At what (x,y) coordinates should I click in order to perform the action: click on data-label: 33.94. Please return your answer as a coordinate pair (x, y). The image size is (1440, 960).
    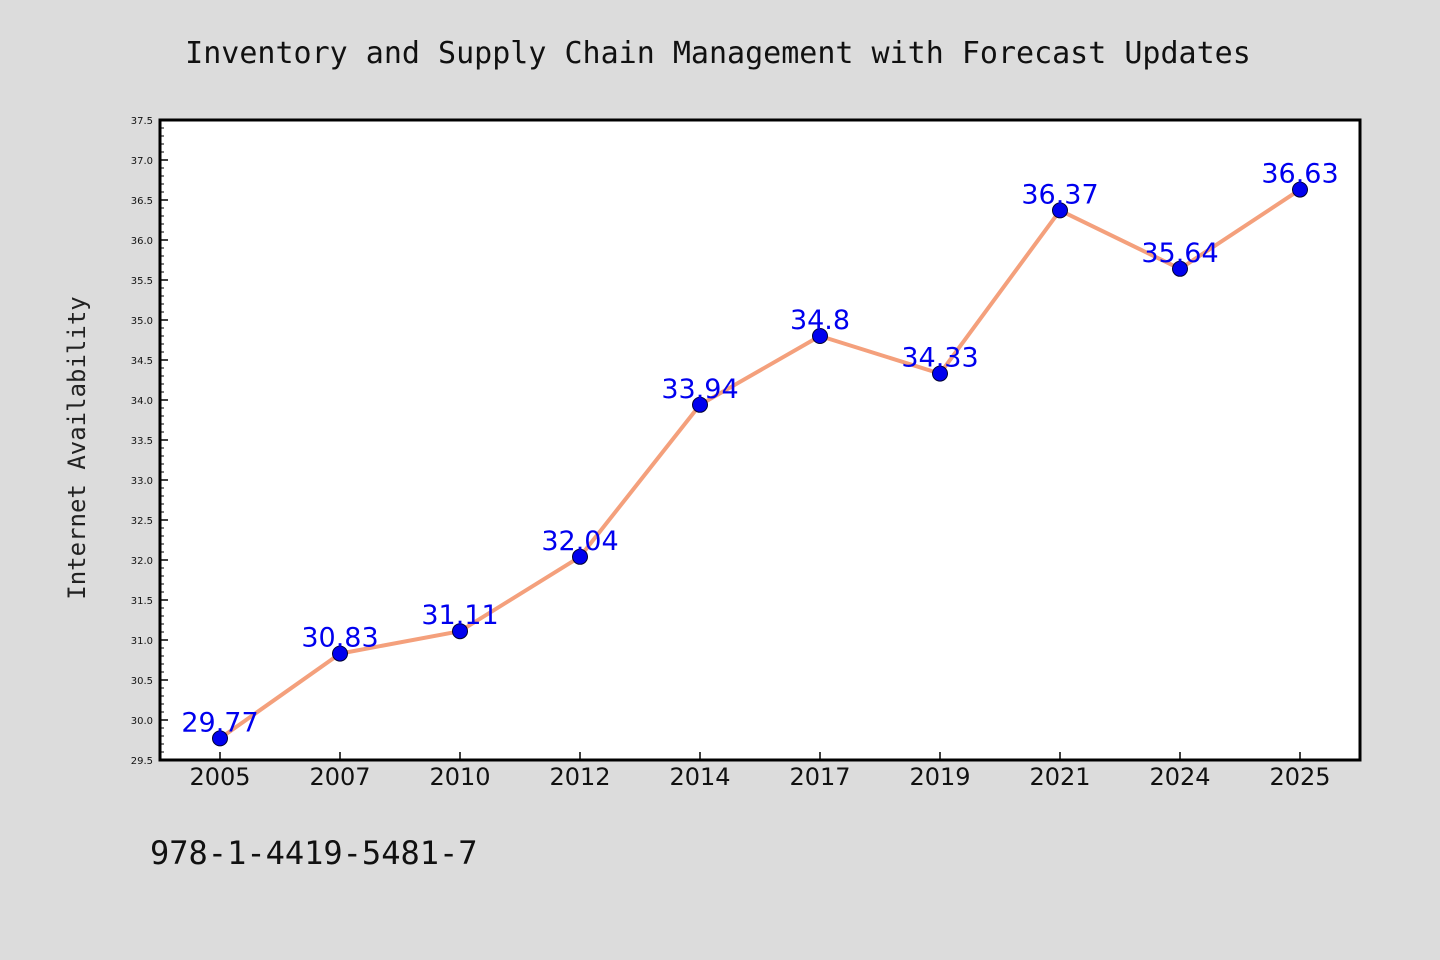
    Looking at the image, I should click on (699, 389).